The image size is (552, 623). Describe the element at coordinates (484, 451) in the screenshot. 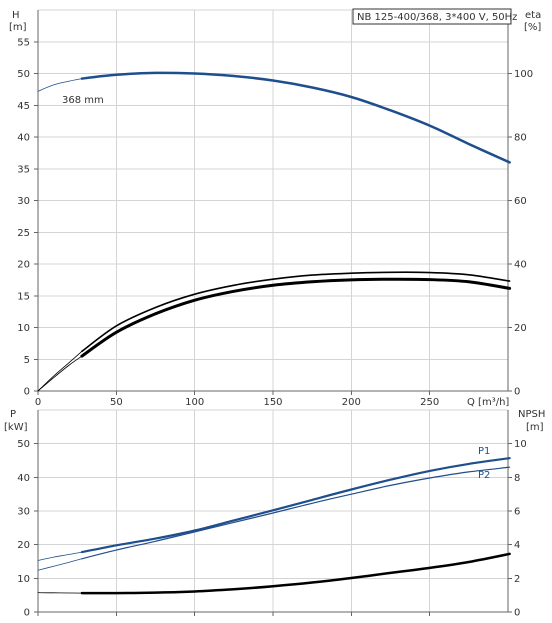

I see `label-series-p1: P1` at that location.